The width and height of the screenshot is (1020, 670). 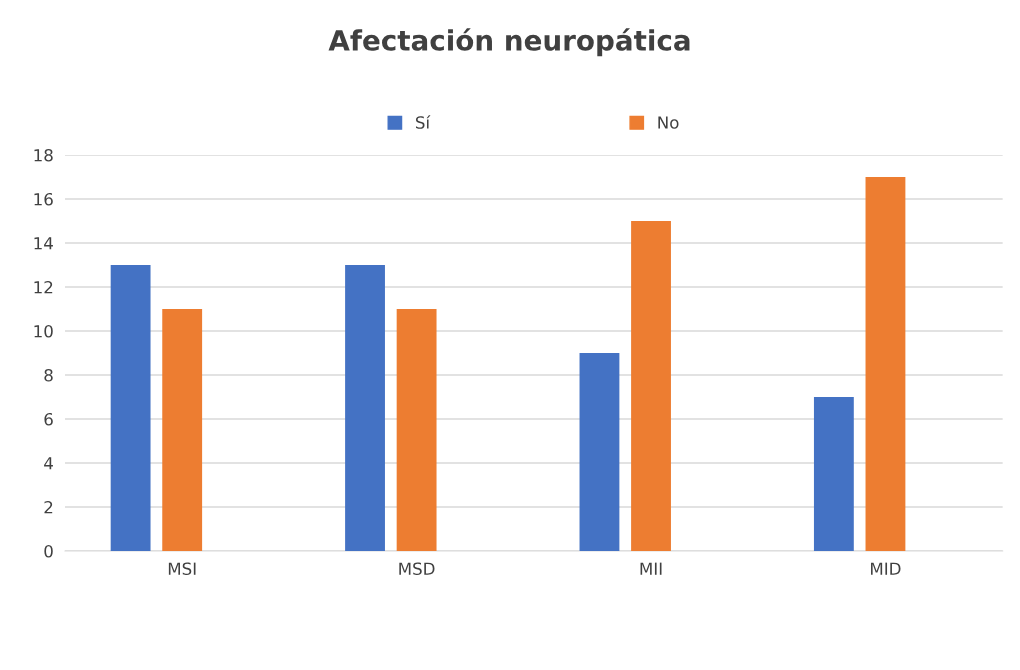 What do you see at coordinates (423, 122) in the screenshot?
I see `legend-label: Sí` at bounding box center [423, 122].